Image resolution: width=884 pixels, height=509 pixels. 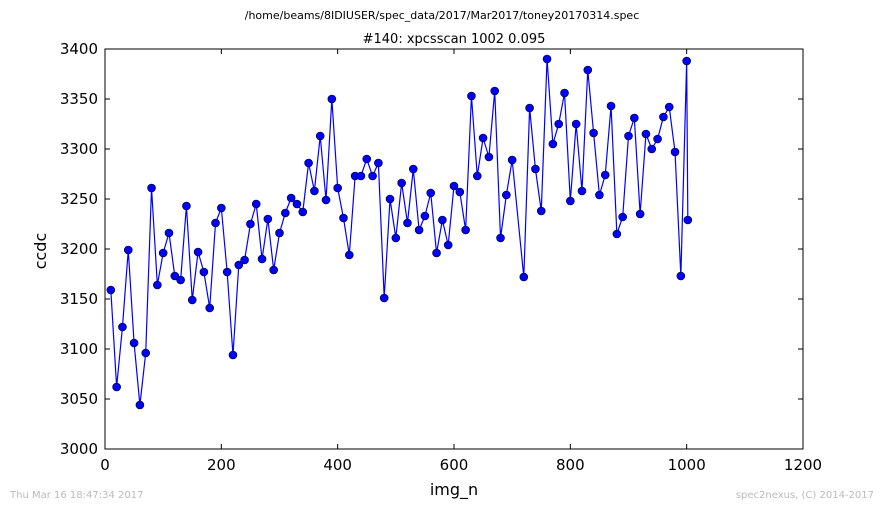 What do you see at coordinates (79, 199) in the screenshot?
I see `y-tick-label: 3250` at bounding box center [79, 199].